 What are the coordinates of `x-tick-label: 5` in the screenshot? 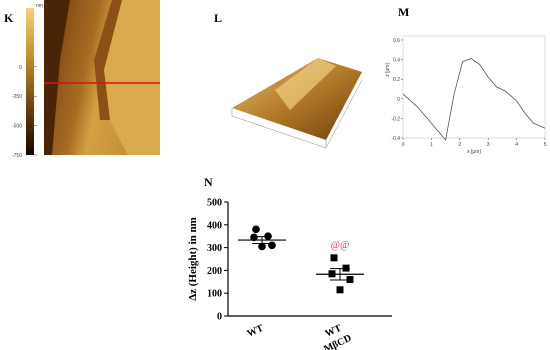 It's located at (545, 145).